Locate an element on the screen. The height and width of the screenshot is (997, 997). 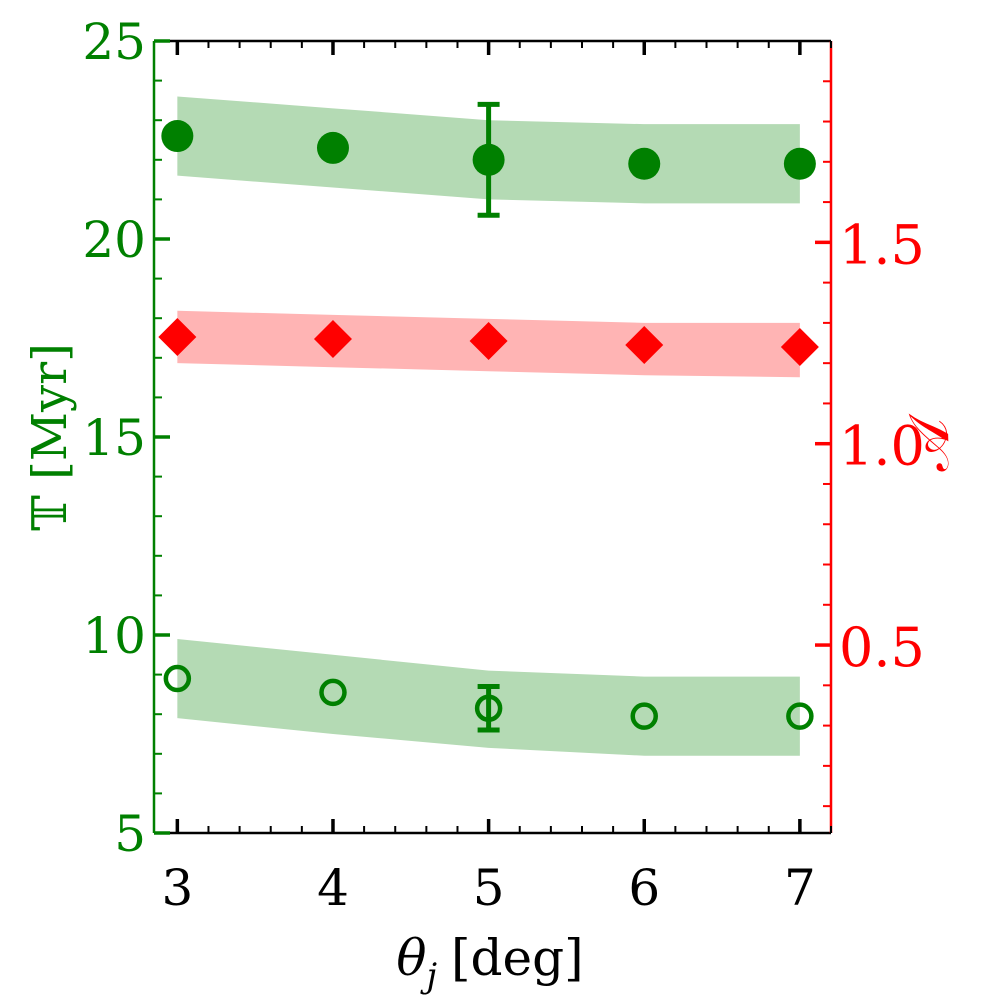
y-right-tick-label-0: 0.5 is located at coordinates (882, 647).